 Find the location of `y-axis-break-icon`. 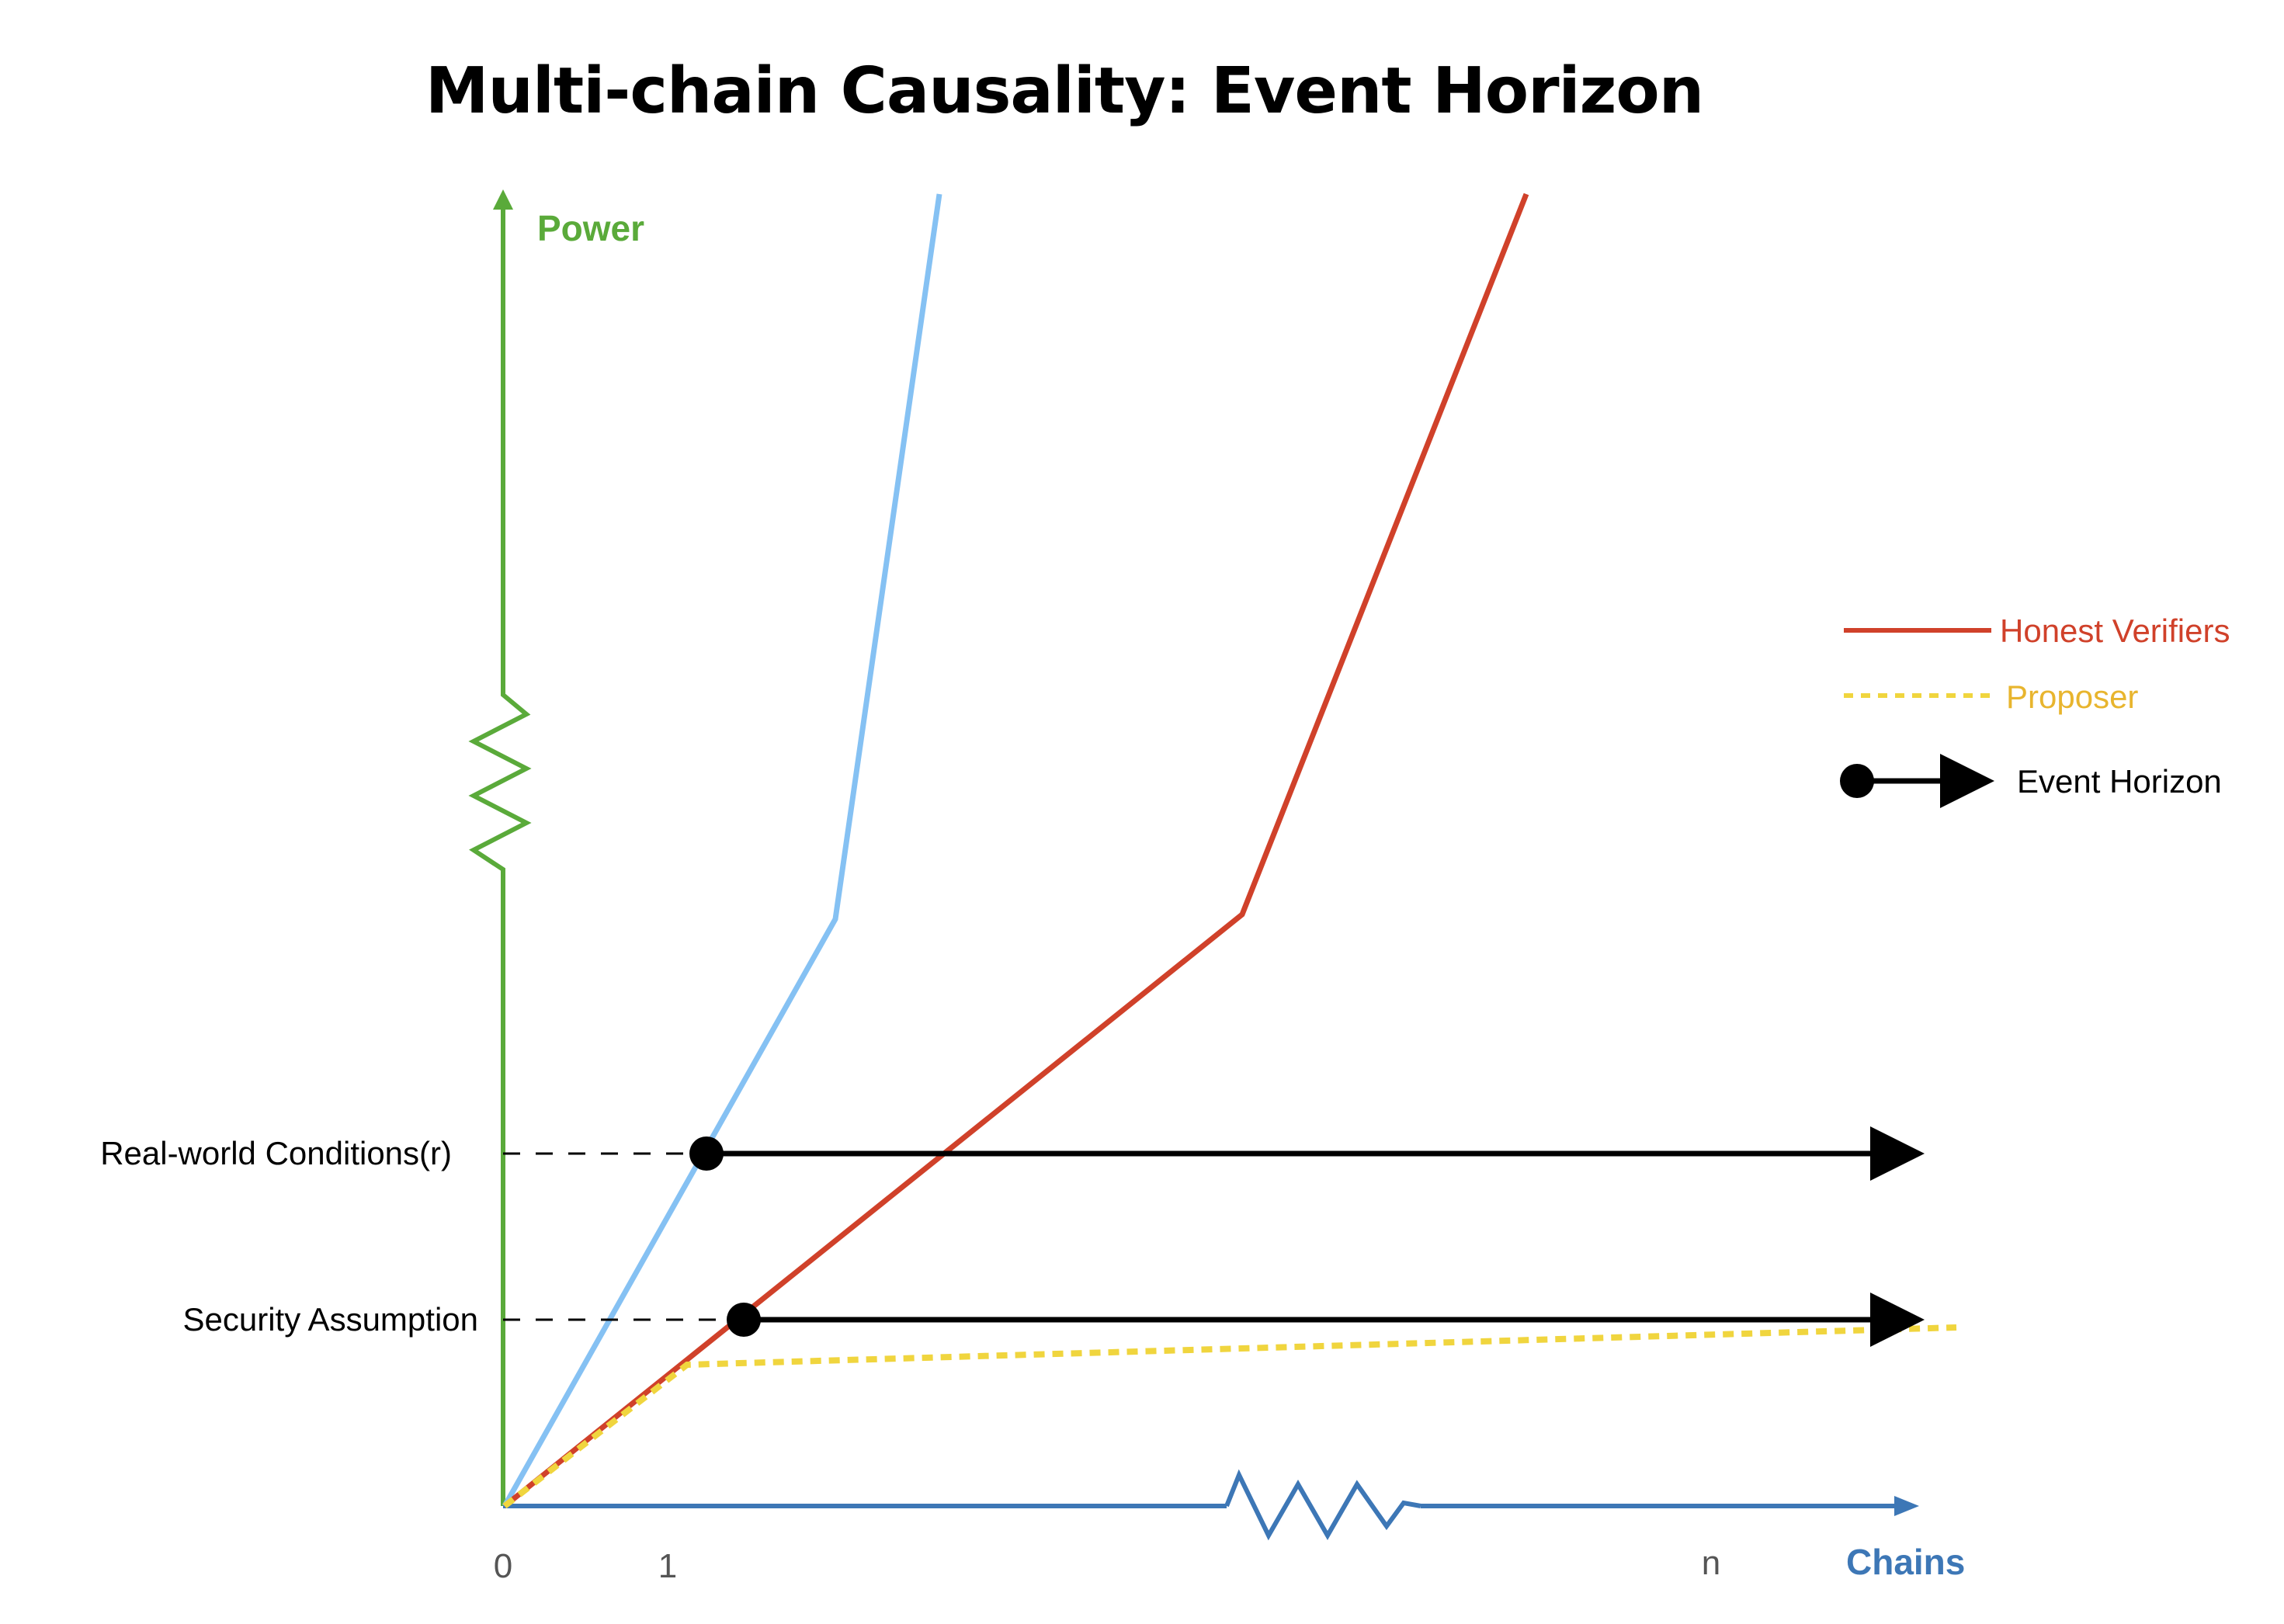

y-axis-break-icon is located at coordinates (500, 783).